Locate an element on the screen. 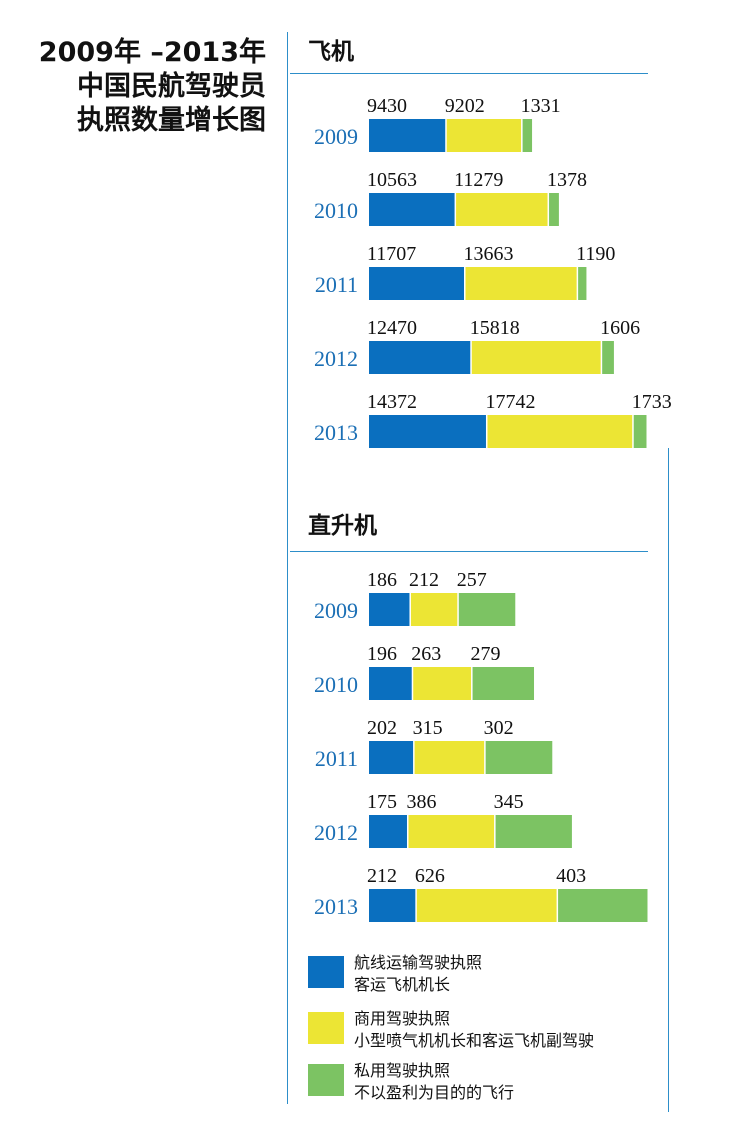 Image resolution: width=740 pixels, height=1136 pixels. helicopter-bar-private-2011 is located at coordinates (519, 757).